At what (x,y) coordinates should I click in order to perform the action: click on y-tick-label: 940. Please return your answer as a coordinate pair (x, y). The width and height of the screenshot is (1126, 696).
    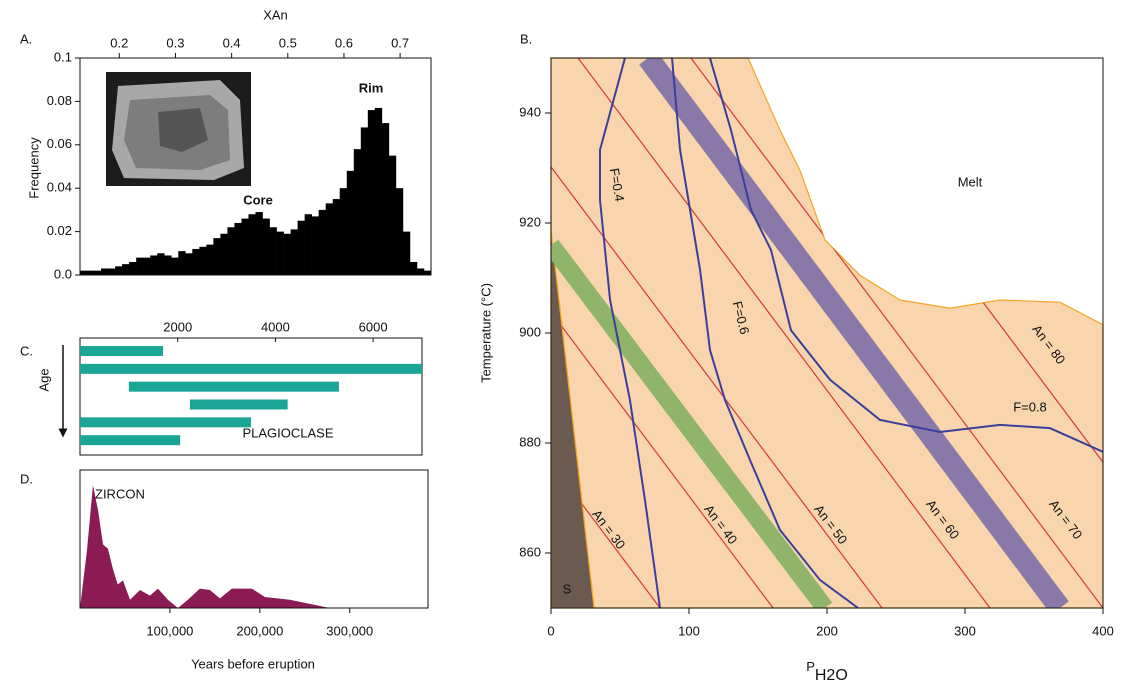
    Looking at the image, I should click on (530, 111).